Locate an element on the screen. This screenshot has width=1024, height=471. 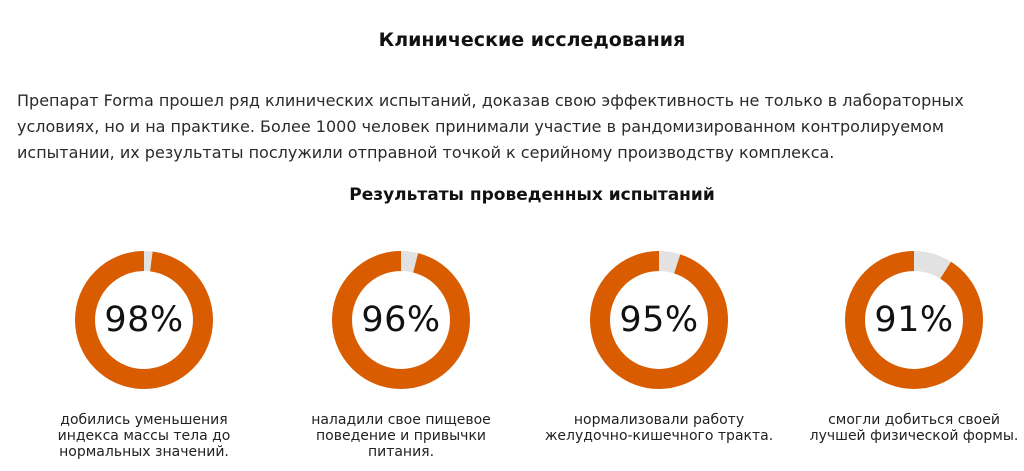
progress-value: 91% is located at coordinates (914, 320).